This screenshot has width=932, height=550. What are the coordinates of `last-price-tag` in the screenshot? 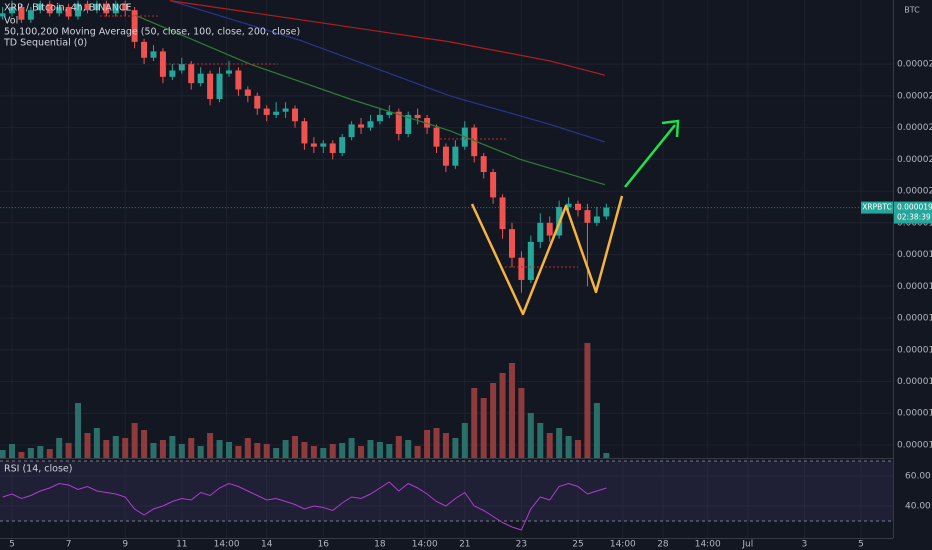 It's located at (913, 212).